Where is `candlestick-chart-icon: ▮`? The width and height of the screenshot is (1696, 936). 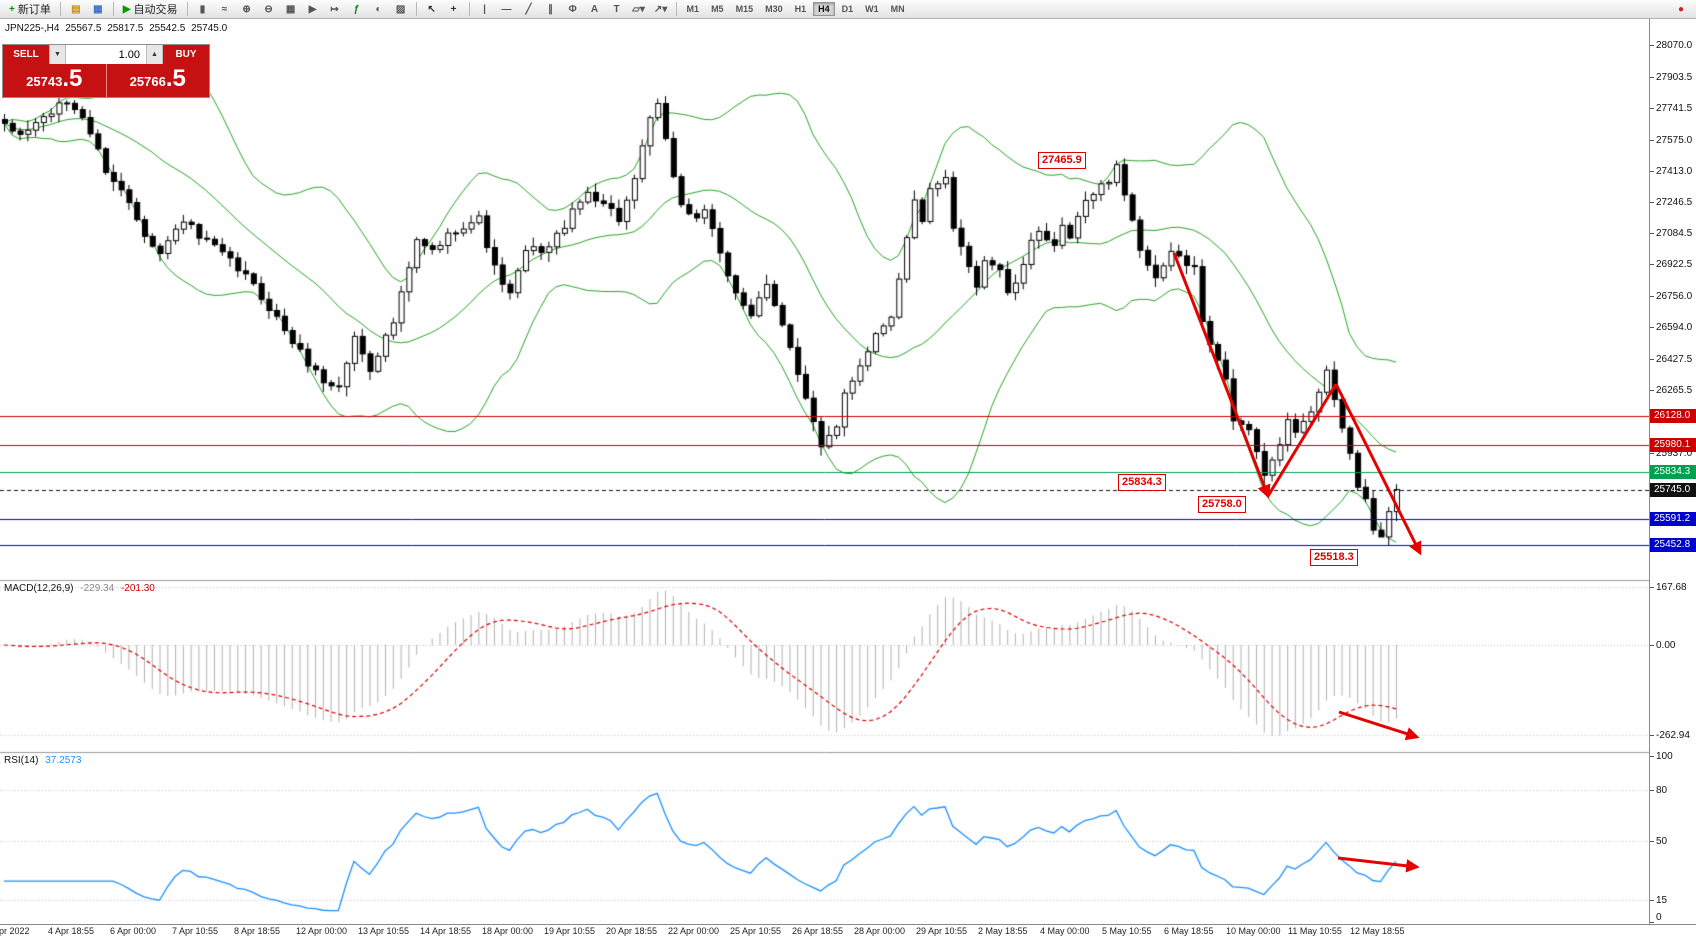 candlestick-chart-icon: ▮ is located at coordinates (203, 9).